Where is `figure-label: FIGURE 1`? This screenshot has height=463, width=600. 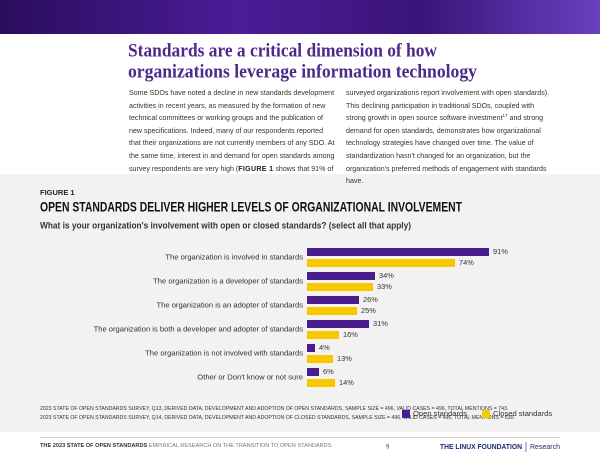
figure-label: FIGURE 1 is located at coordinates (57, 192).